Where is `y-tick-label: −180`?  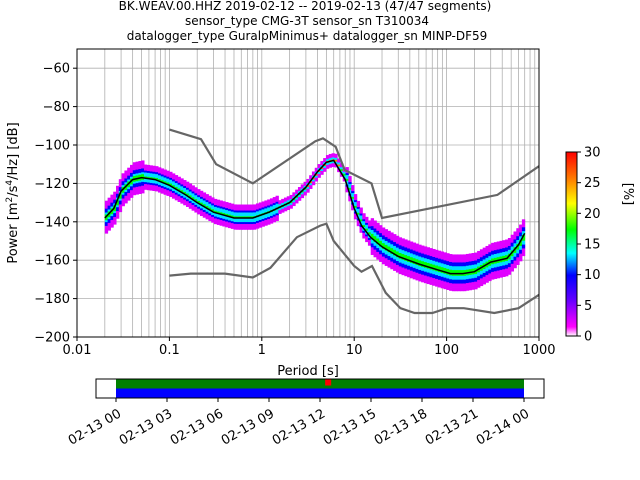
y-tick-label: −180 is located at coordinates (52, 299).